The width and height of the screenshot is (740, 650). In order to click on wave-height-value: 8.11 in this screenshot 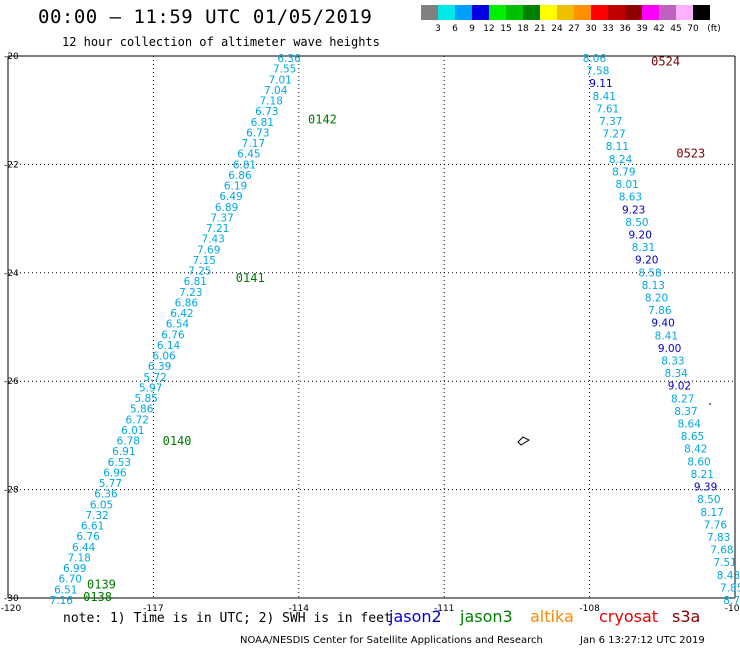, I will do `click(617, 147)`.